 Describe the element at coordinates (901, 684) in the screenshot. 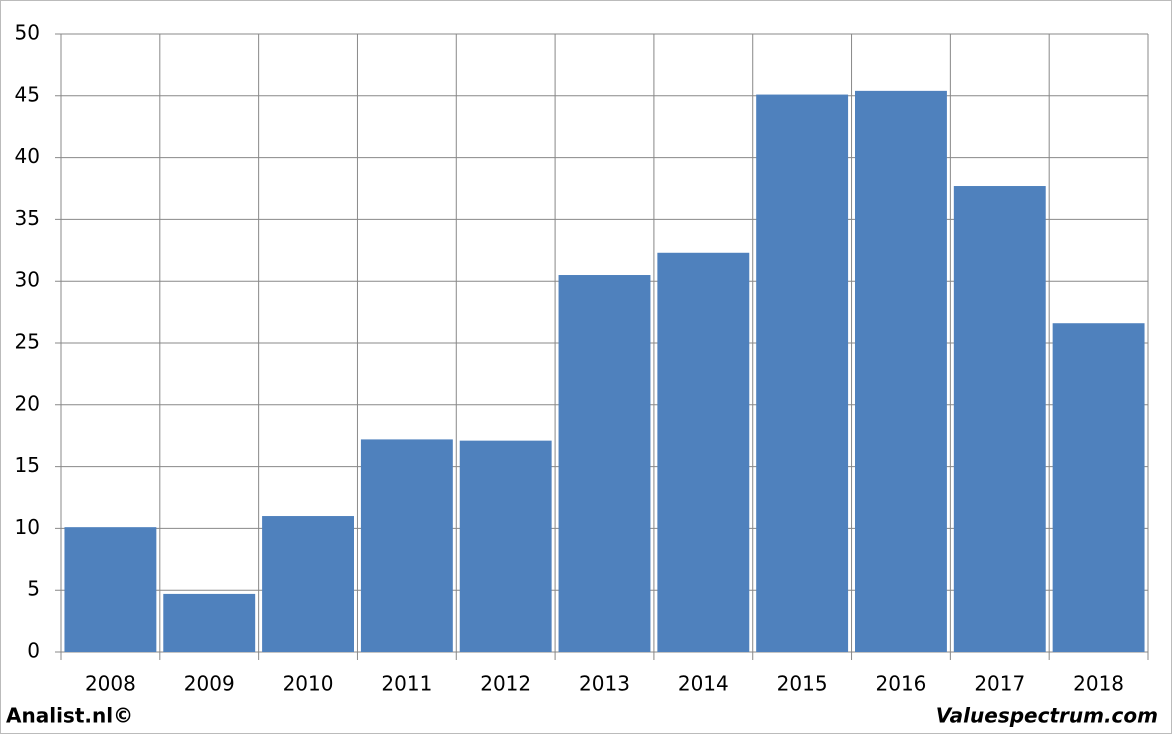

I see `x-tick-label: 2016` at that location.